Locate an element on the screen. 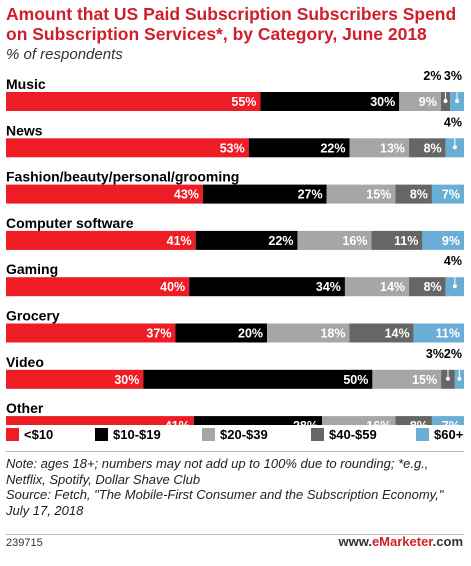  data-label: 50% is located at coordinates (355, 380).